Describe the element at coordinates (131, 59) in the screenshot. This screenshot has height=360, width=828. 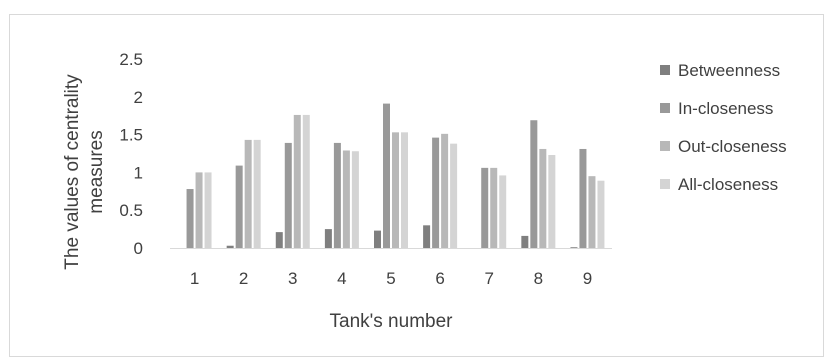
I see `y-tick-label: 2.5` at that location.